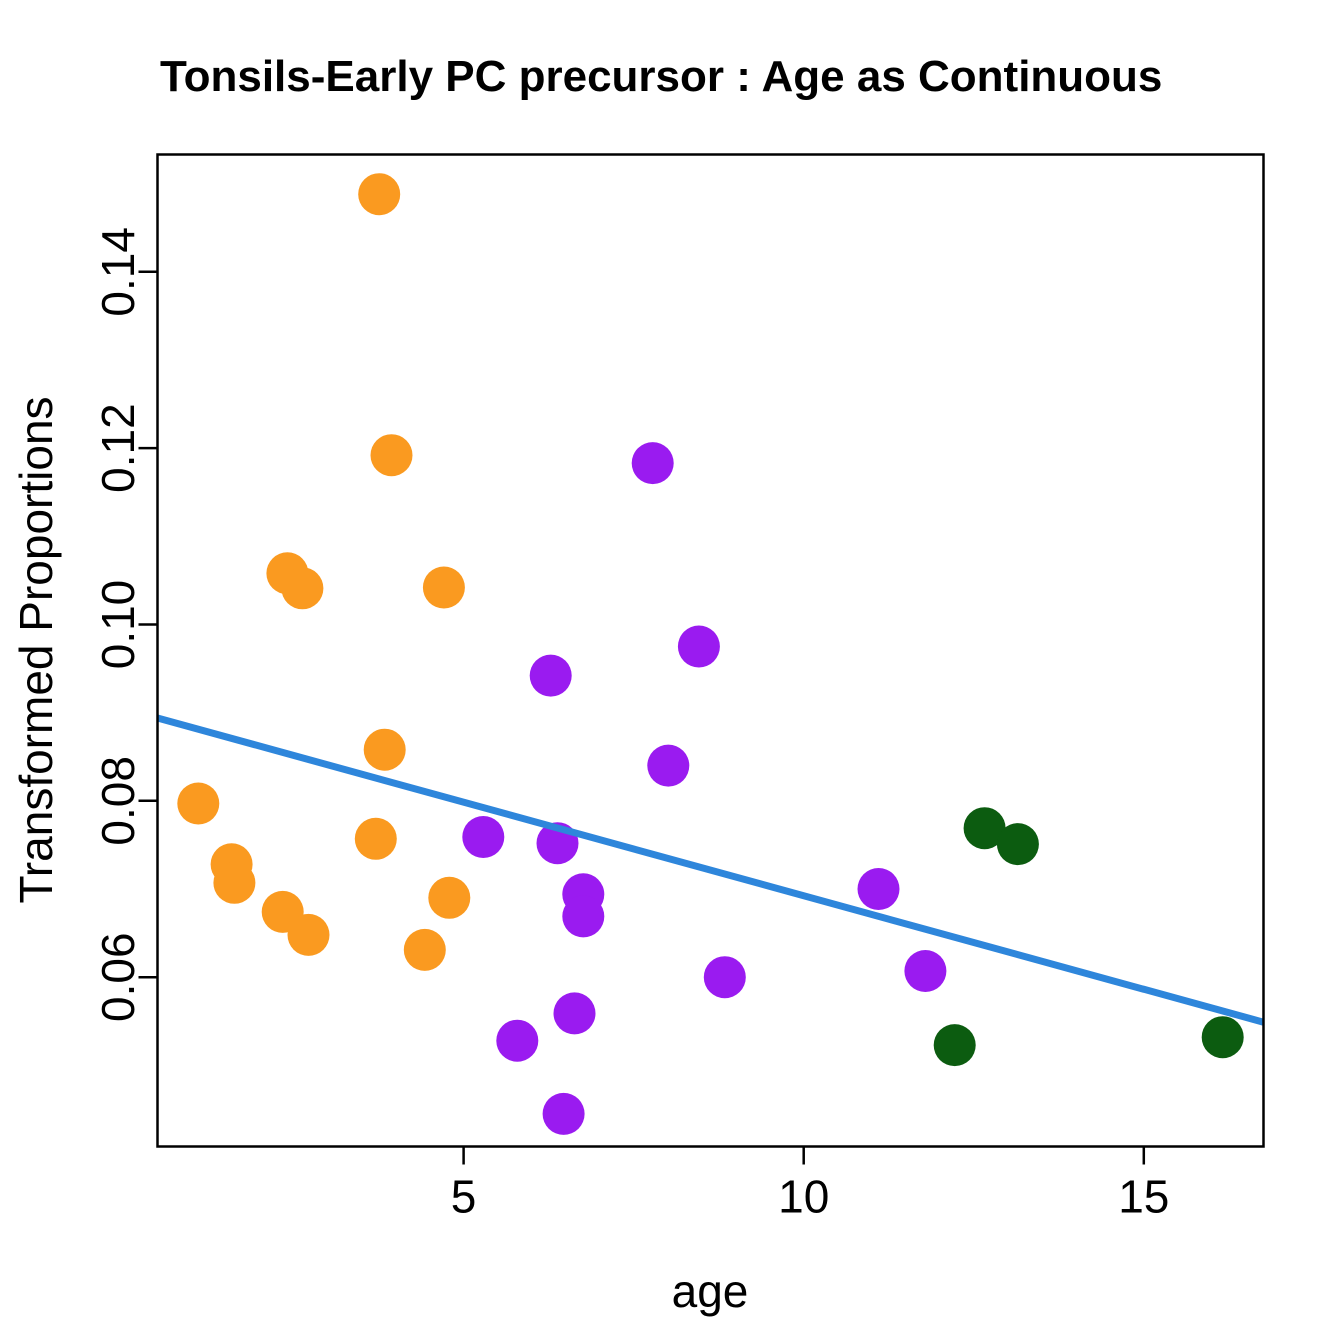 The width and height of the screenshot is (1344, 1344). What do you see at coordinates (1143, 1197) in the screenshot?
I see `x-tick-label: 15` at bounding box center [1143, 1197].